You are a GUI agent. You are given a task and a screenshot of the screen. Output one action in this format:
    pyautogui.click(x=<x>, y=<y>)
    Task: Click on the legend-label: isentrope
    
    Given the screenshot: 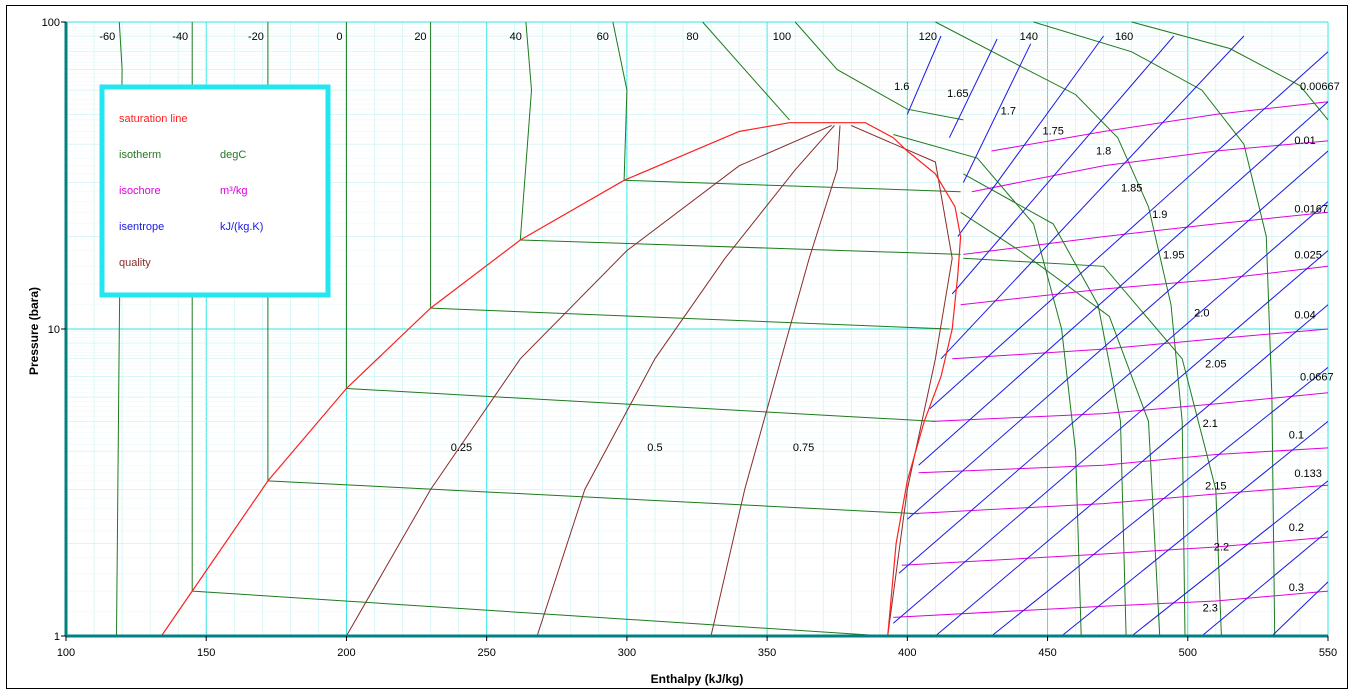 What is the action you would take?
    pyautogui.click(x=141, y=227)
    